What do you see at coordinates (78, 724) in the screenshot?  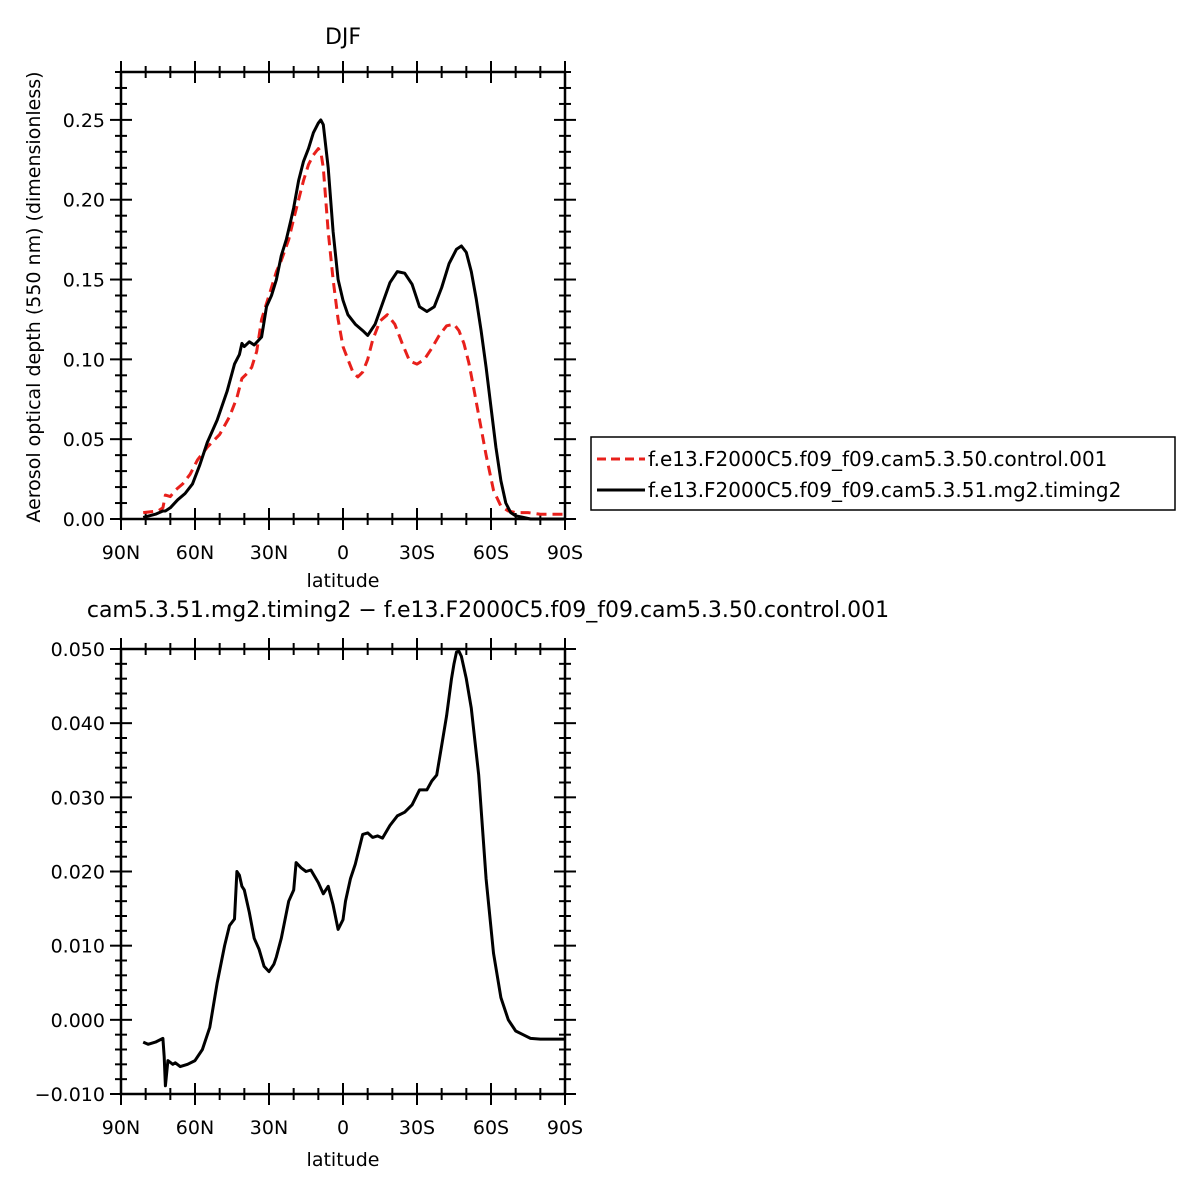 I see `bottom-y-tick-label: 0.040` at bounding box center [78, 724].